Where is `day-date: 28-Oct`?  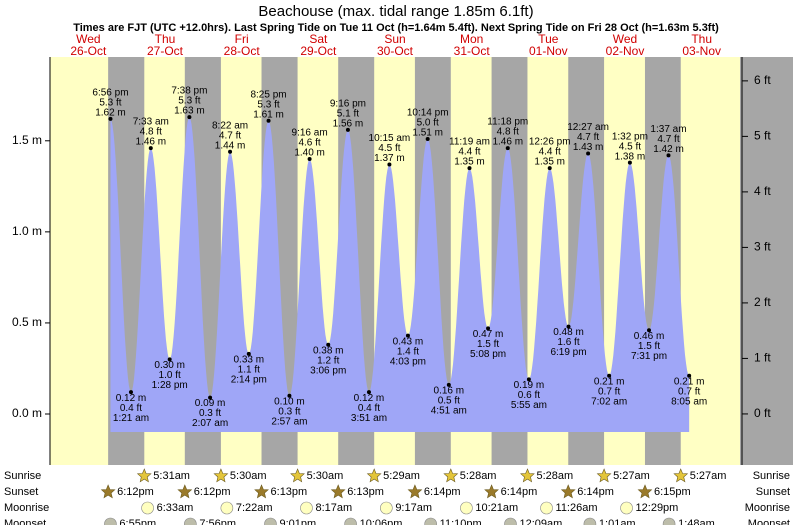 day-date: 28-Oct is located at coordinates (242, 51).